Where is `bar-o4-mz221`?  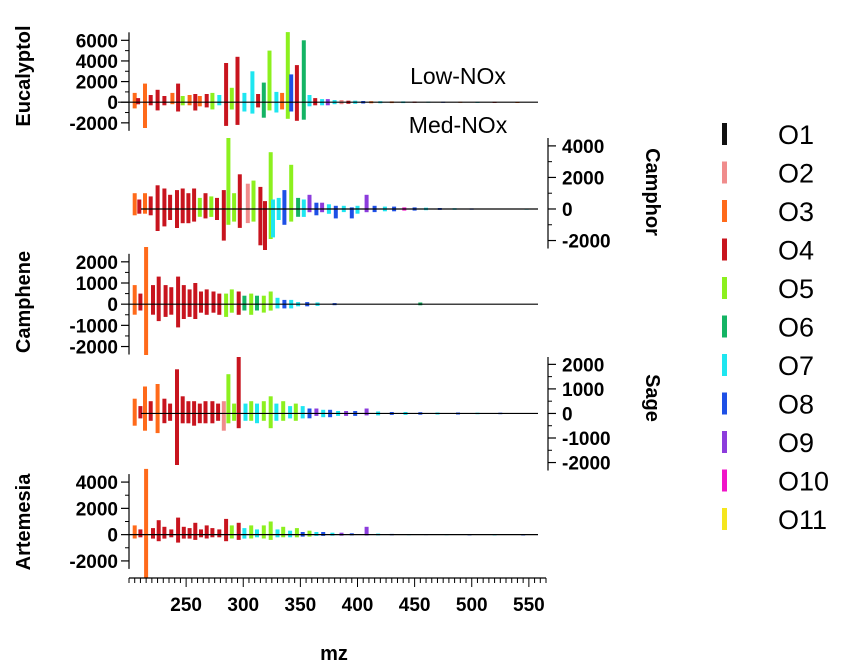 bar-o4-mz221 is located at coordinates (153, 533).